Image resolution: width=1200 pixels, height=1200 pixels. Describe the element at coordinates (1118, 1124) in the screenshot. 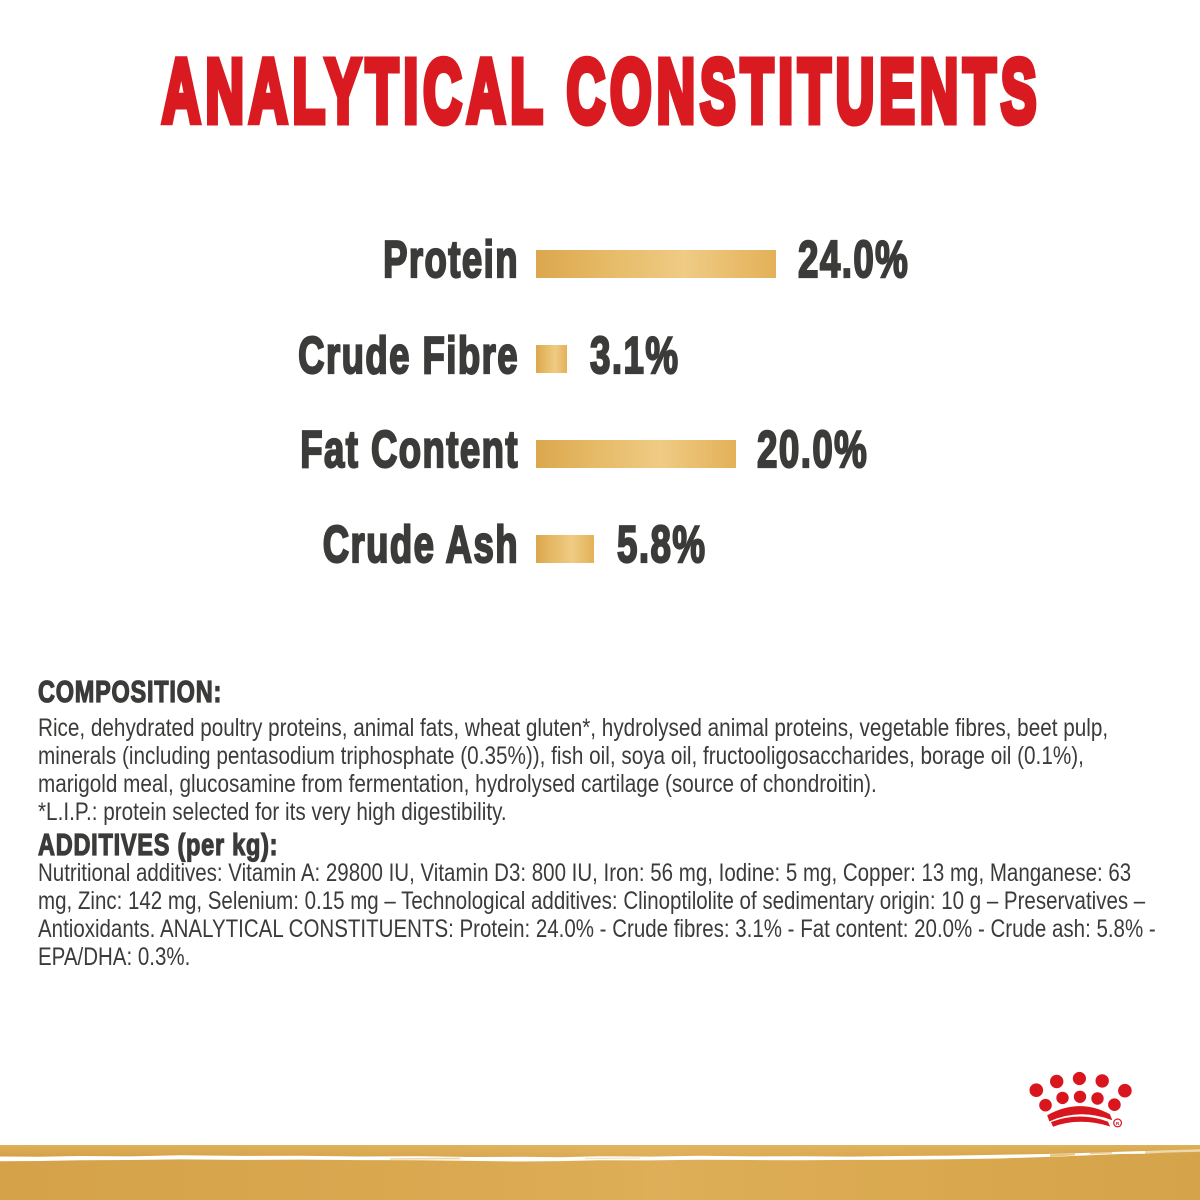

I see `svg-text: R` at that location.